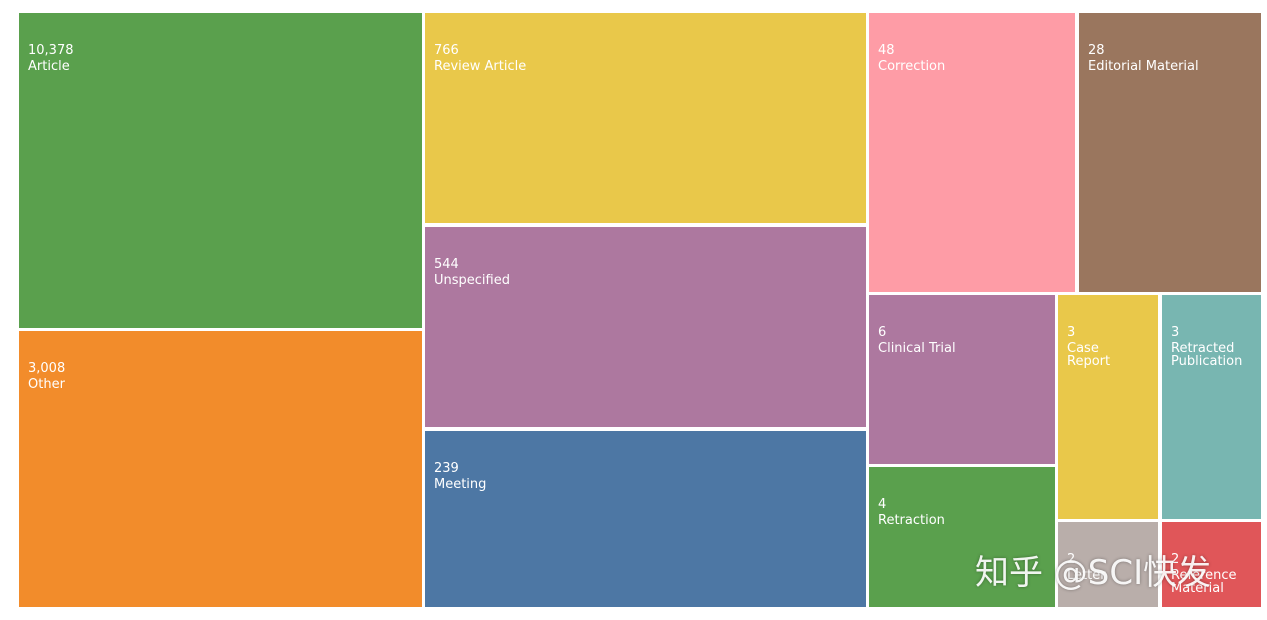 This screenshot has width=1267, height=620. Describe the element at coordinates (917, 348) in the screenshot. I see `category-label: Clinical Trial` at that location.